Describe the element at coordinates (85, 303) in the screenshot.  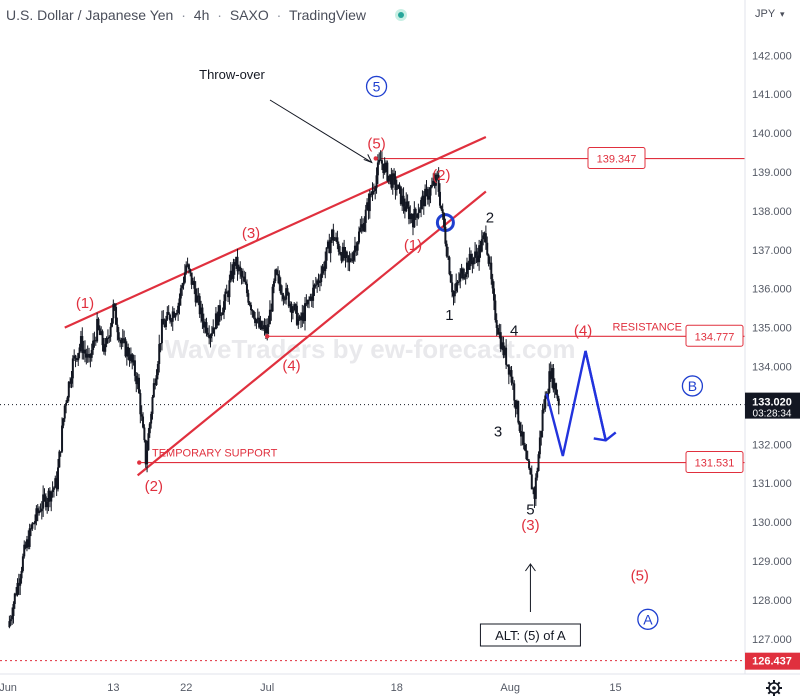
I see `wave-label: (1)` at that location.